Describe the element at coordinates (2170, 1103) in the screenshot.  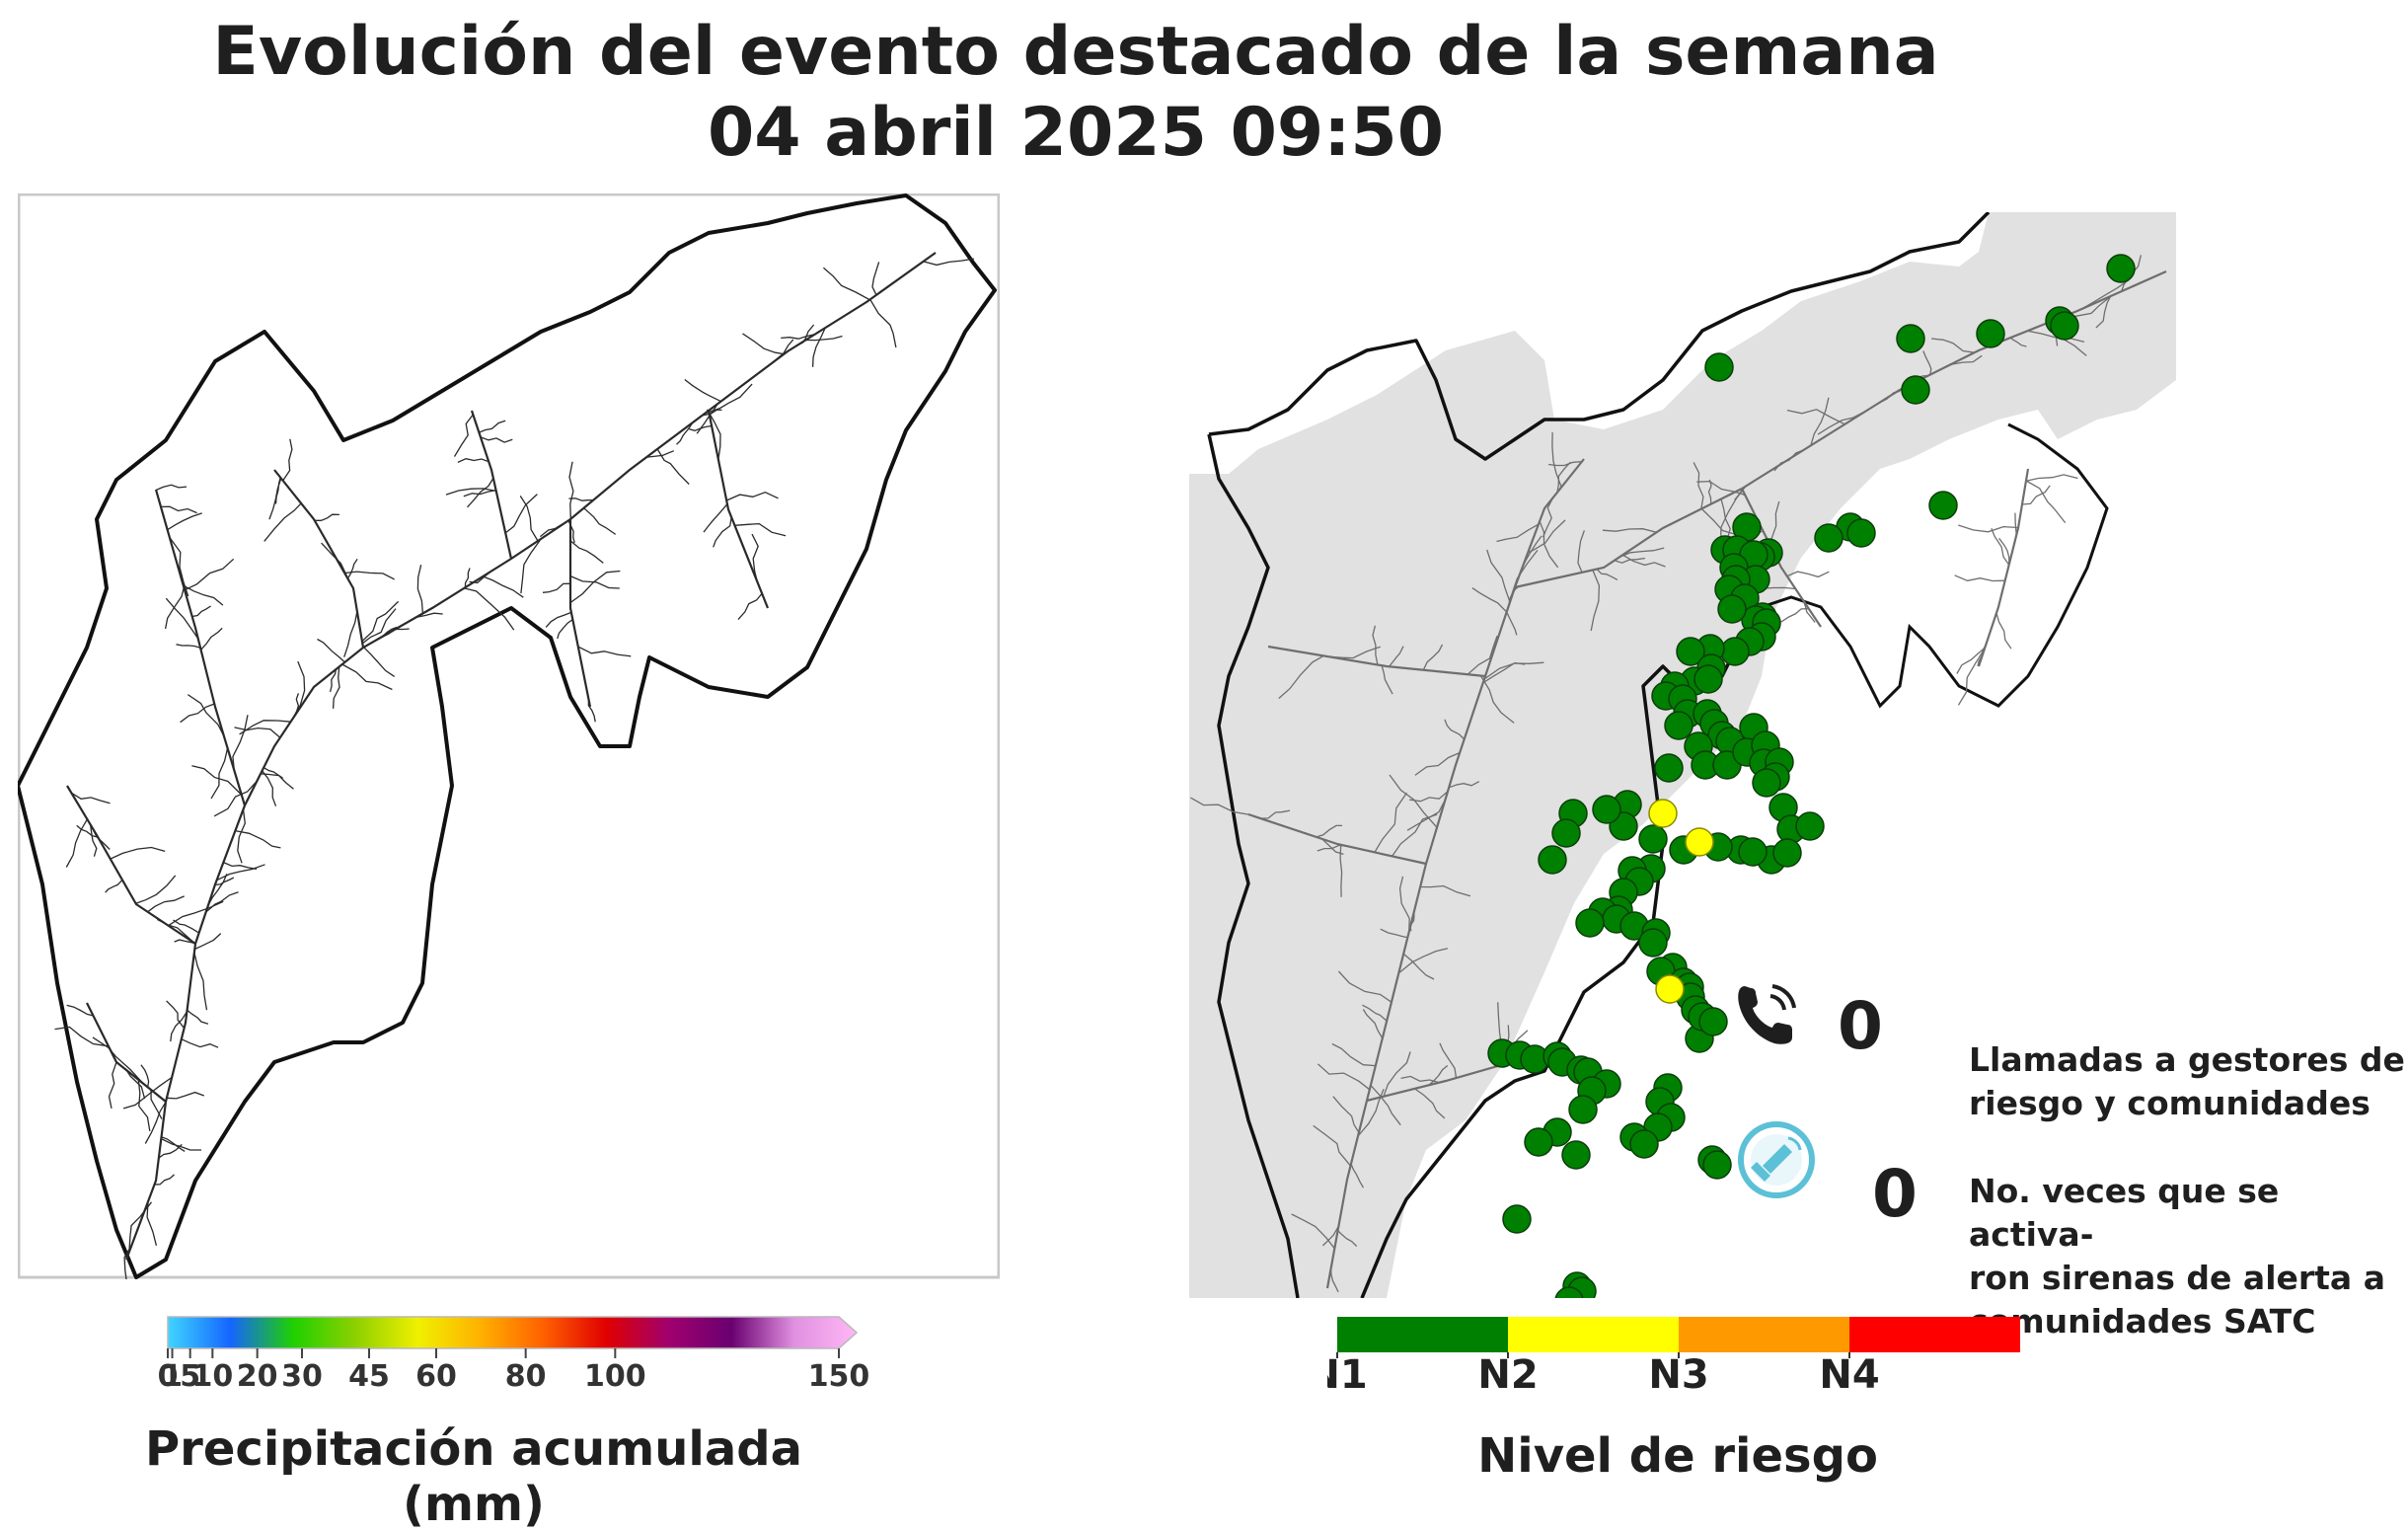
I see `calls-line-2: riesgo y comunidades` at that location.